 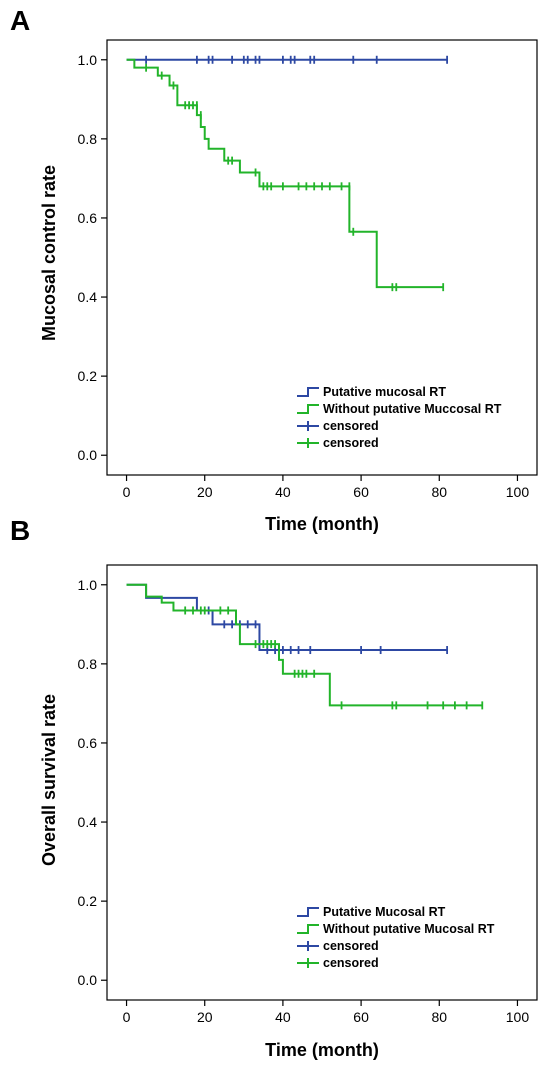 What do you see at coordinates (49, 780) in the screenshot?
I see `y-axis-title-b: Overall survival rate` at bounding box center [49, 780].